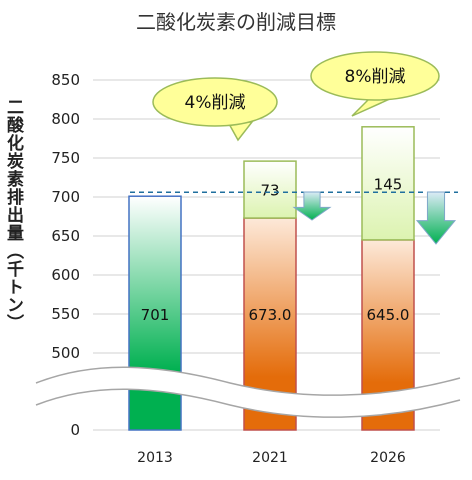  Describe the element at coordinates (65, 353) in the screenshot. I see `y-tick-label: 500` at that location.